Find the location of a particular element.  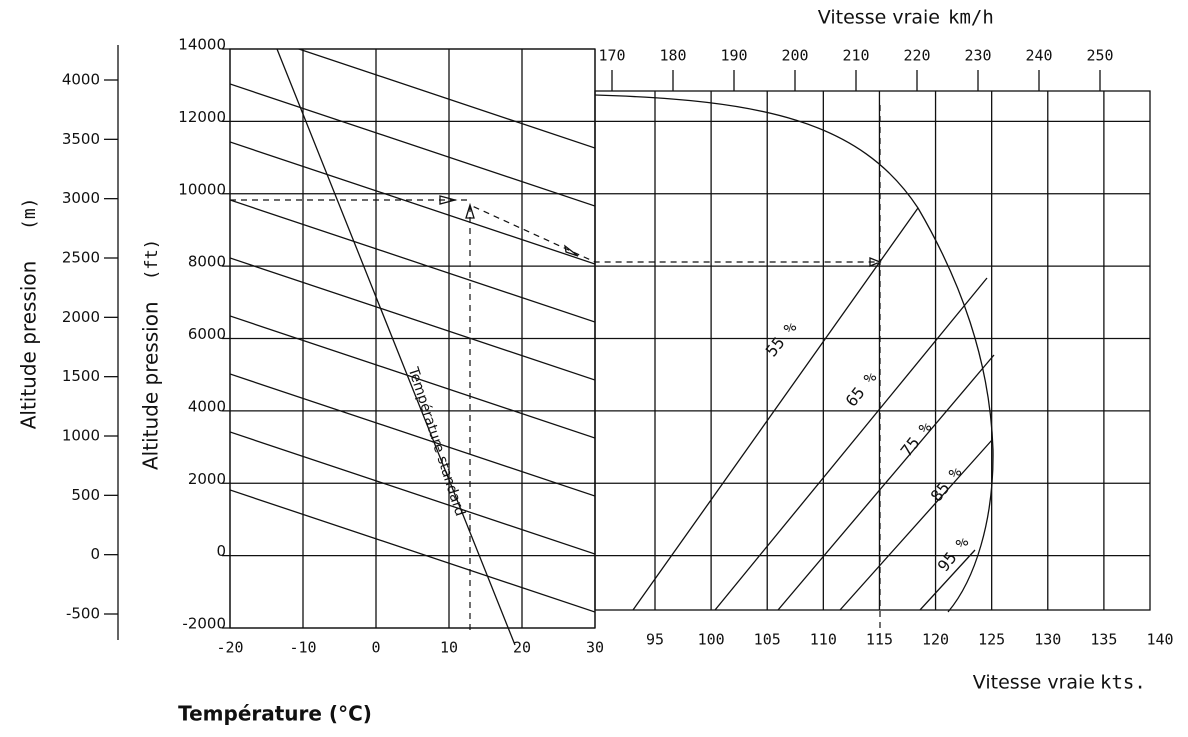

x-tick-label: -20 is located at coordinates (229, 648).